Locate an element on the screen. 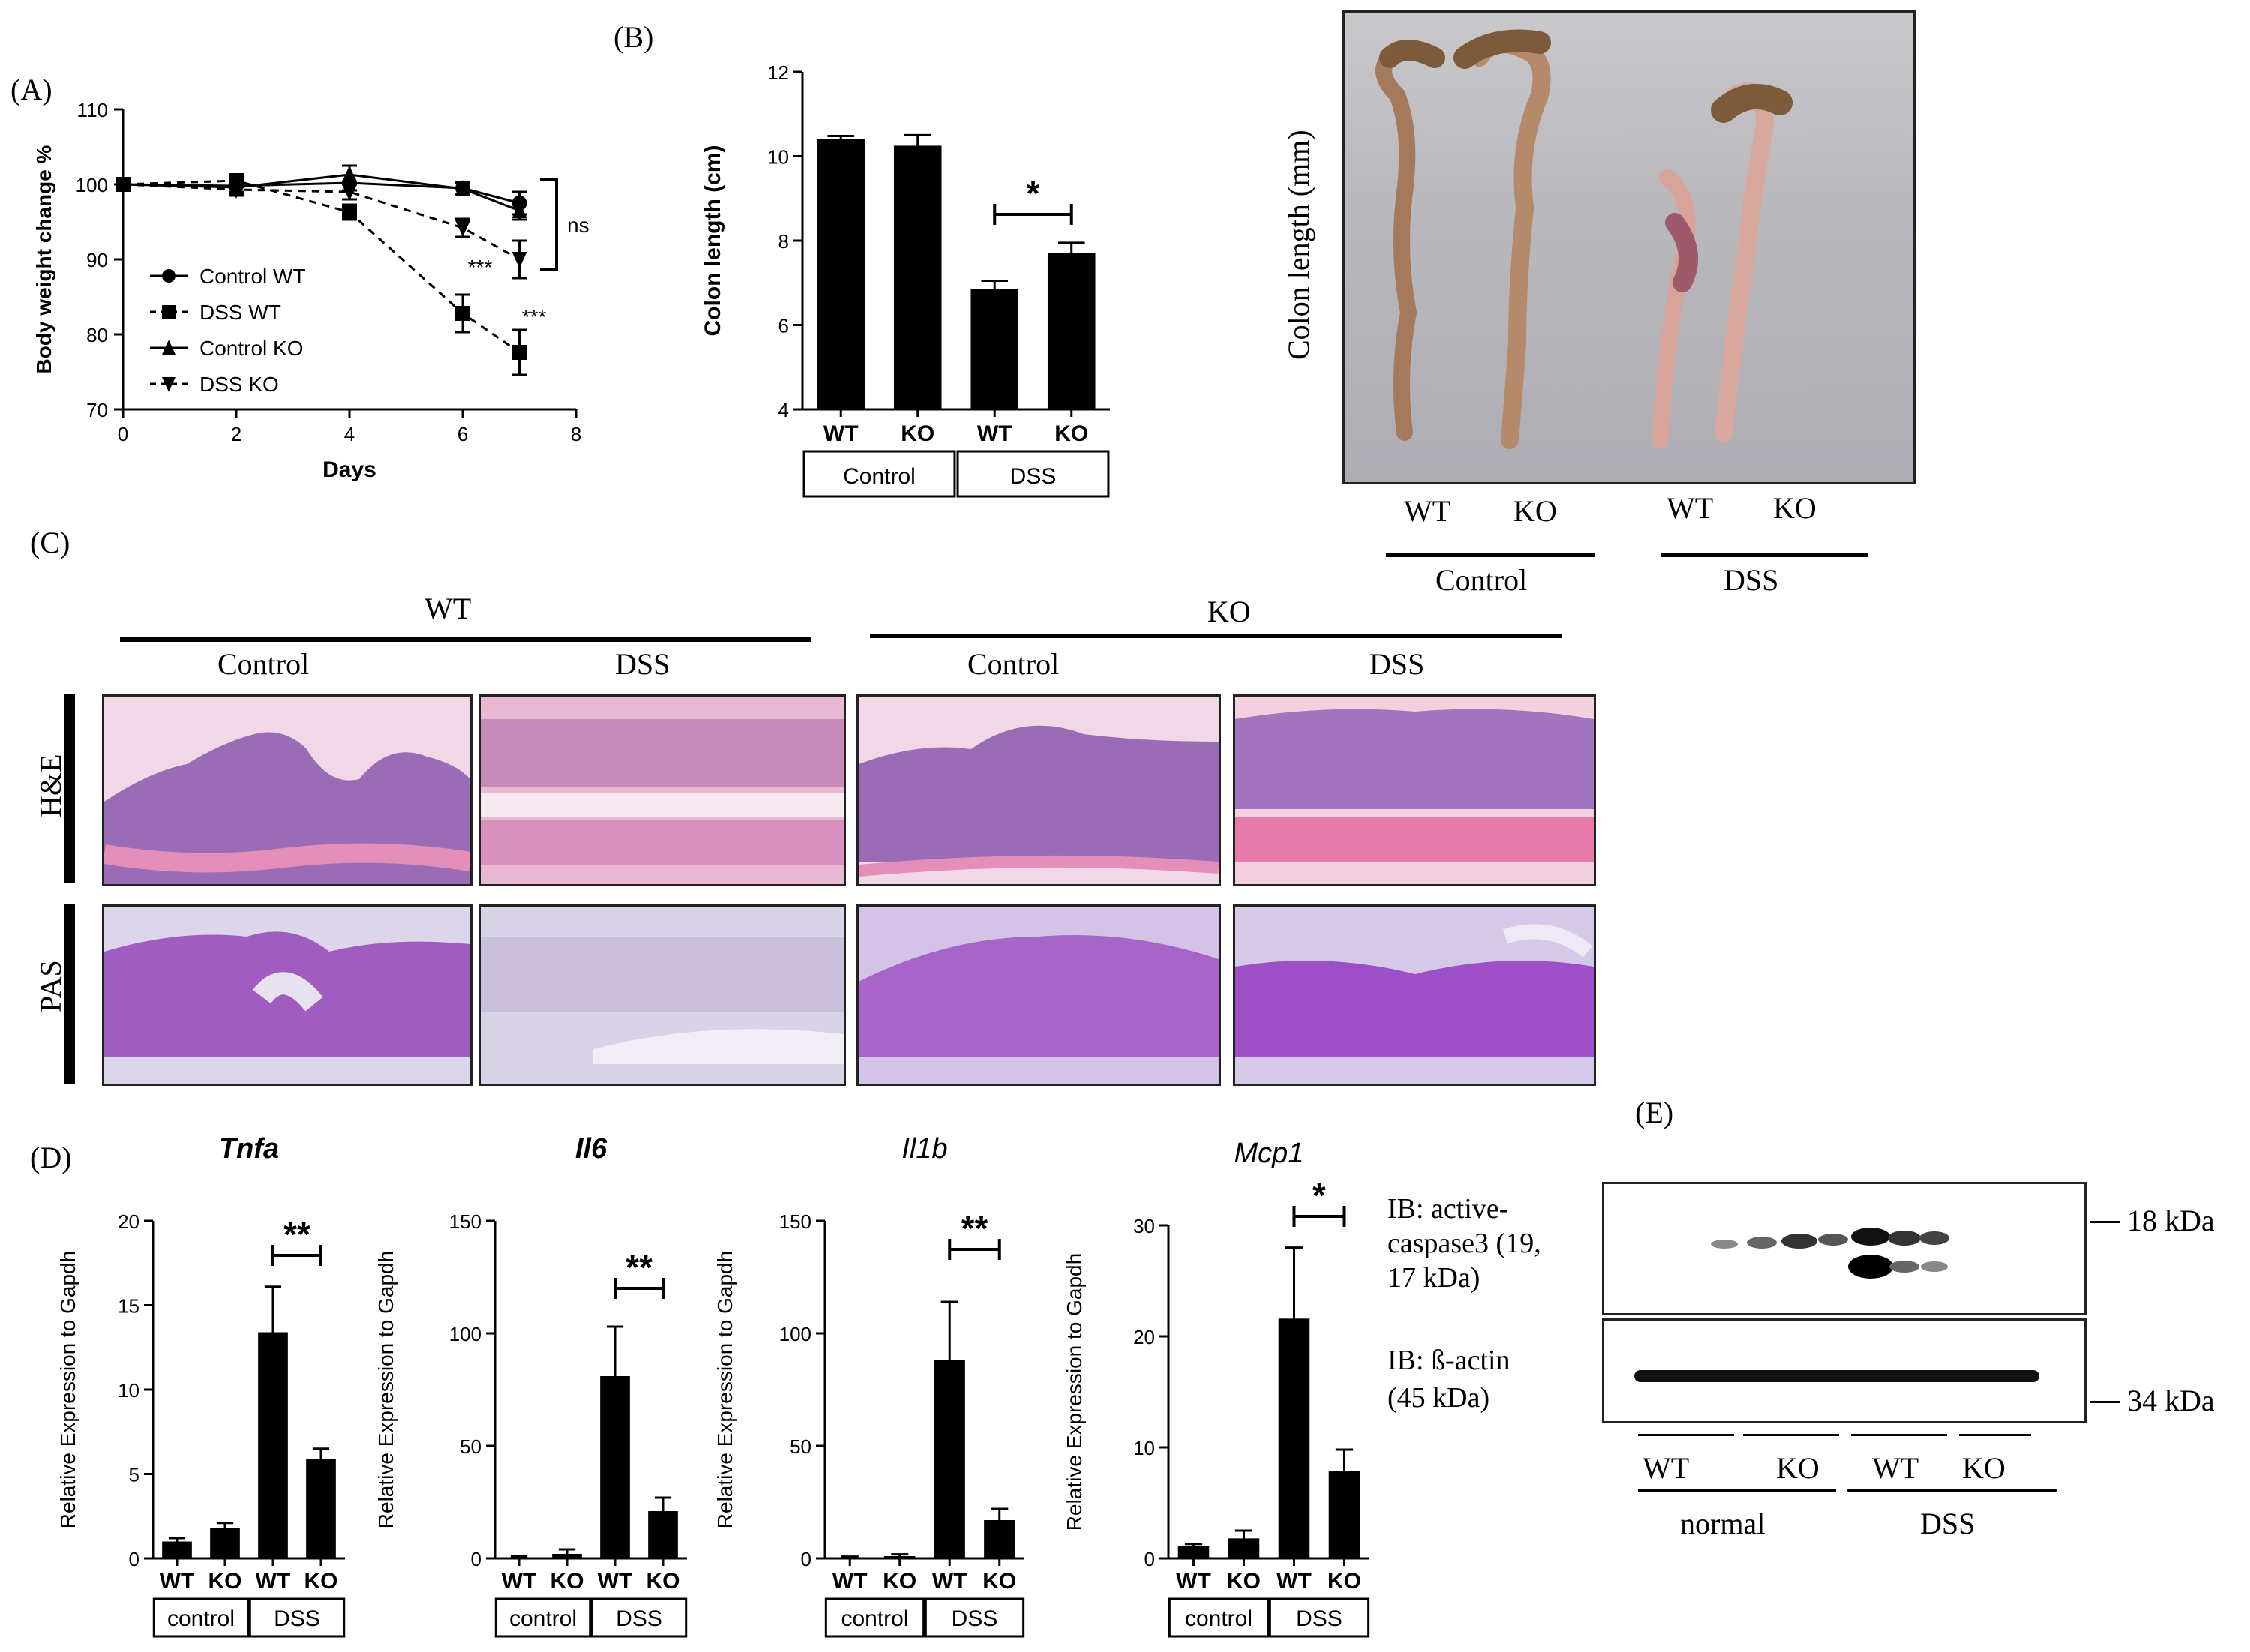  y-tick-label: 8 is located at coordinates (783, 242).